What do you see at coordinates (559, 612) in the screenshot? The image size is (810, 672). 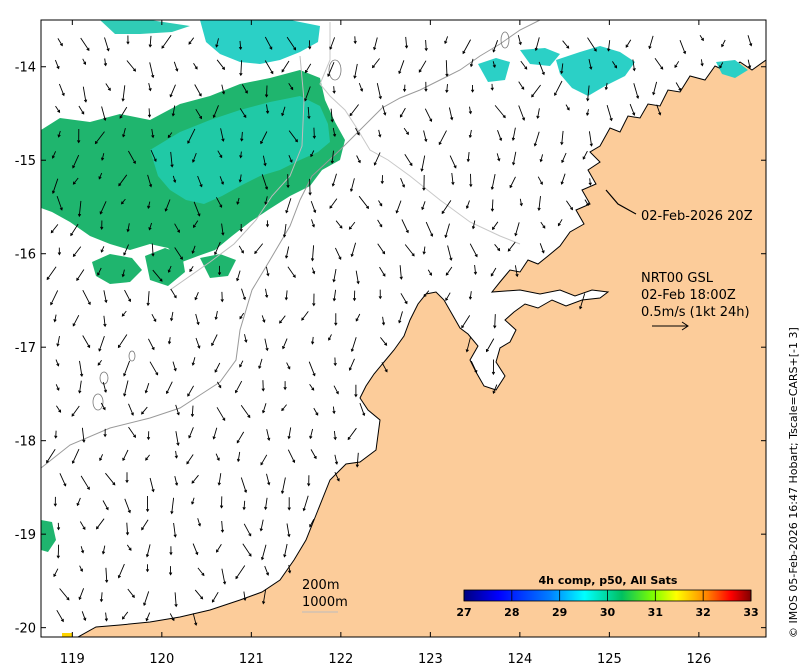 I see `colorbar-tick-label: 29` at bounding box center [559, 612].